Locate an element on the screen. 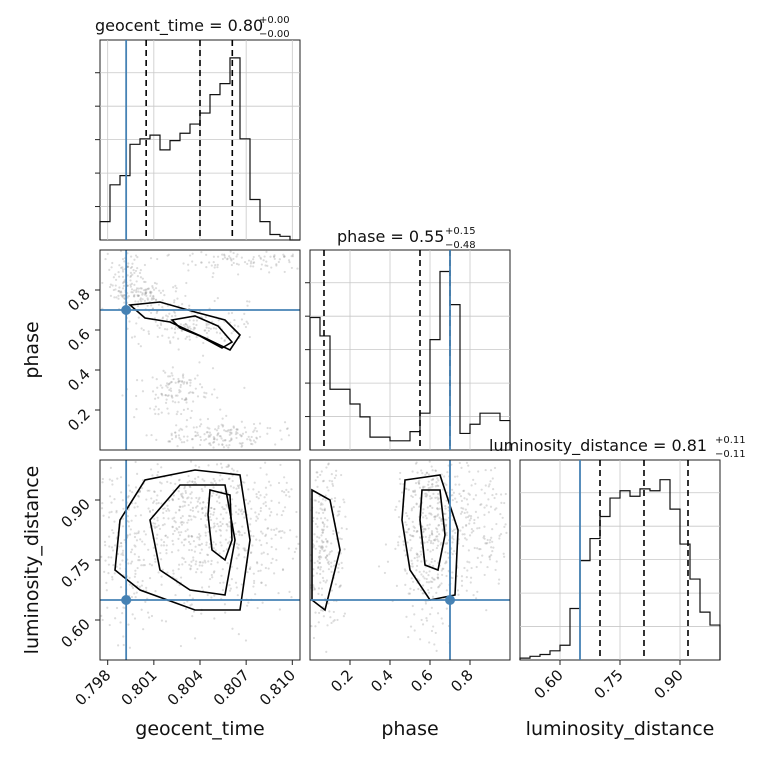 The height and width of the screenshot is (760, 760). x-tick-label: 0.810 is located at coordinates (277, 687).